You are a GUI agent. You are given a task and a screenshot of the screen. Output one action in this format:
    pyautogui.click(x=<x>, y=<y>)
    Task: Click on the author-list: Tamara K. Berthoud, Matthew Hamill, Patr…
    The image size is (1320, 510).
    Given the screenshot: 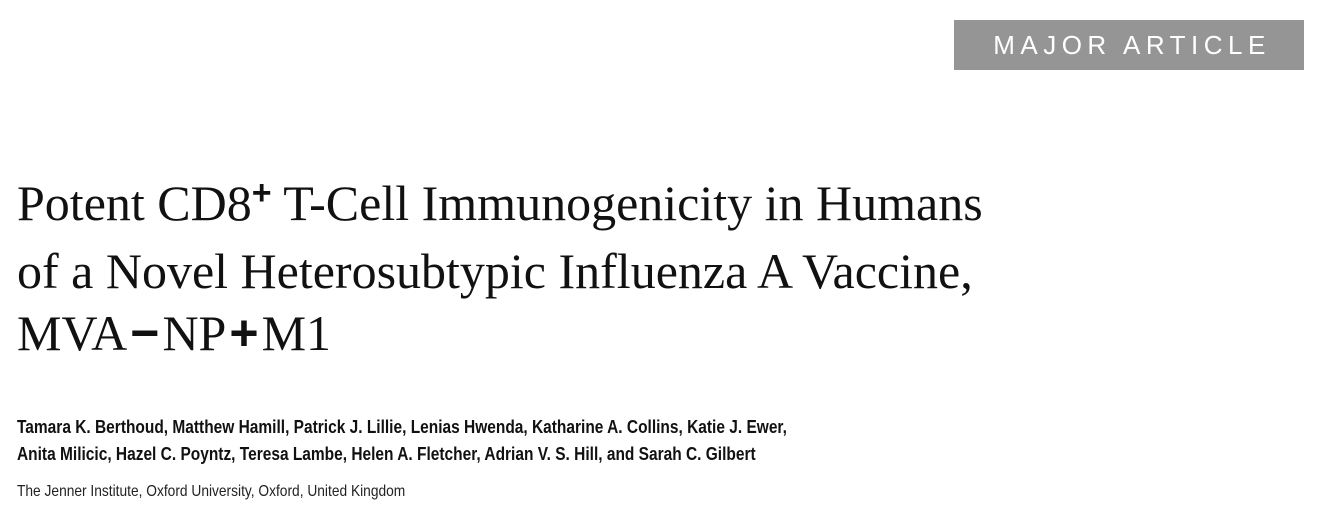 What is the action you would take?
    pyautogui.click(x=402, y=441)
    